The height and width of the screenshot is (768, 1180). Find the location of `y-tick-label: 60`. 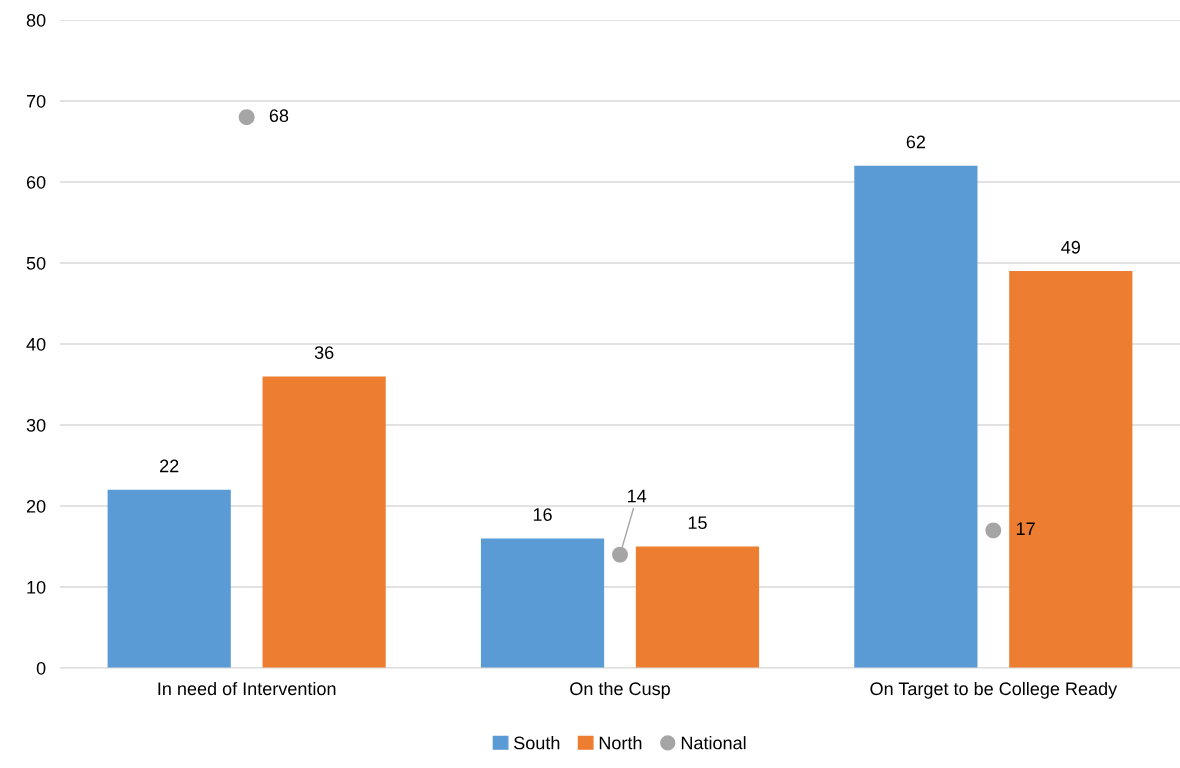

y-tick-label: 60 is located at coordinates (36, 182).